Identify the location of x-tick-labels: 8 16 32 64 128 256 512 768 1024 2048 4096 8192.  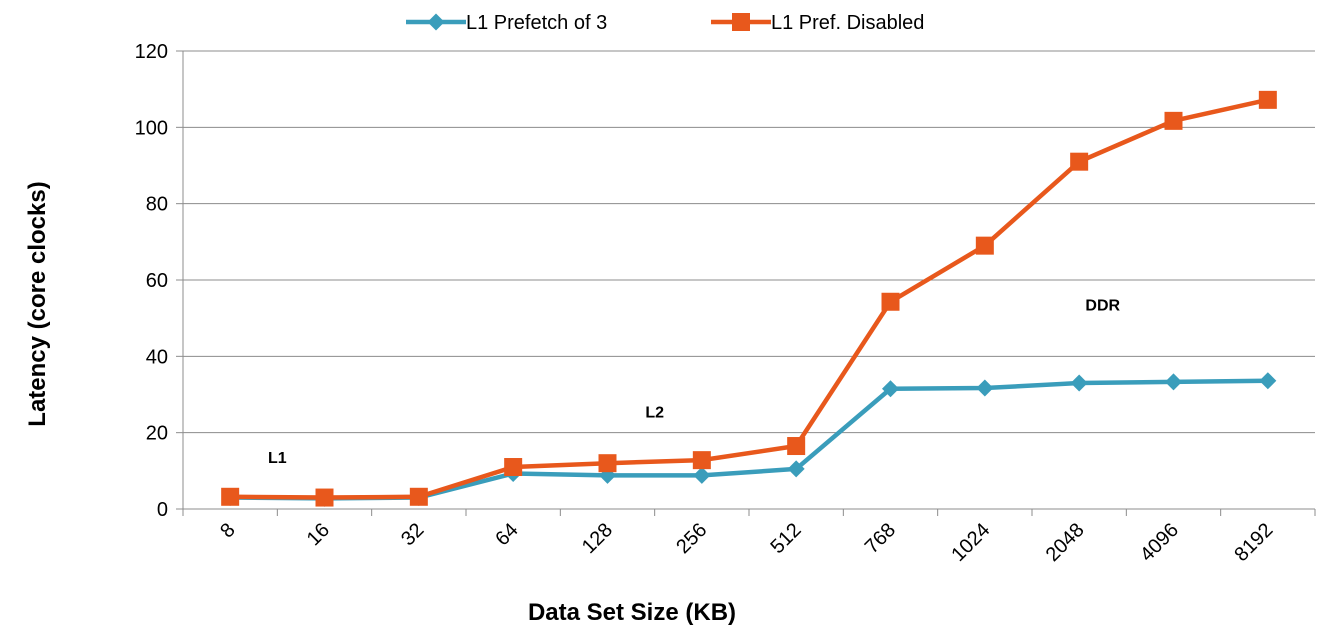
(746, 542).